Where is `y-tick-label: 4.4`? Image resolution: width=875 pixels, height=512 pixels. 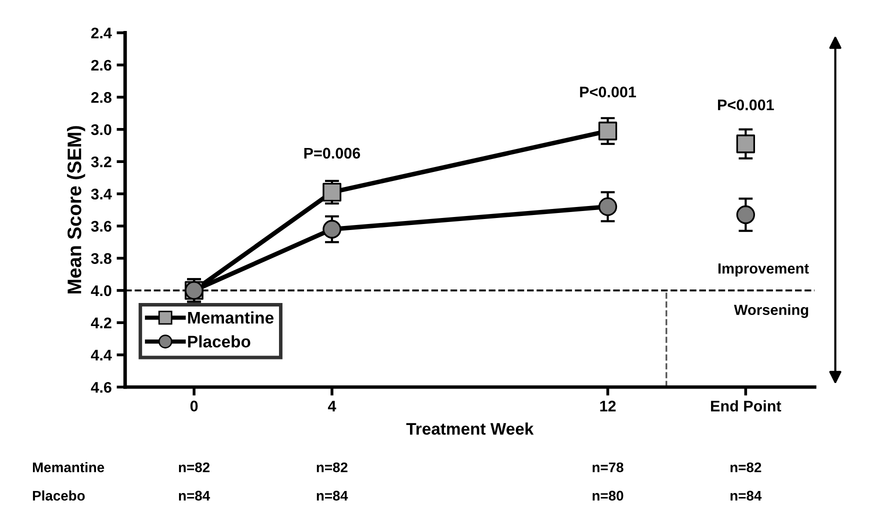 y-tick-label: 4.4 is located at coordinates (101, 355).